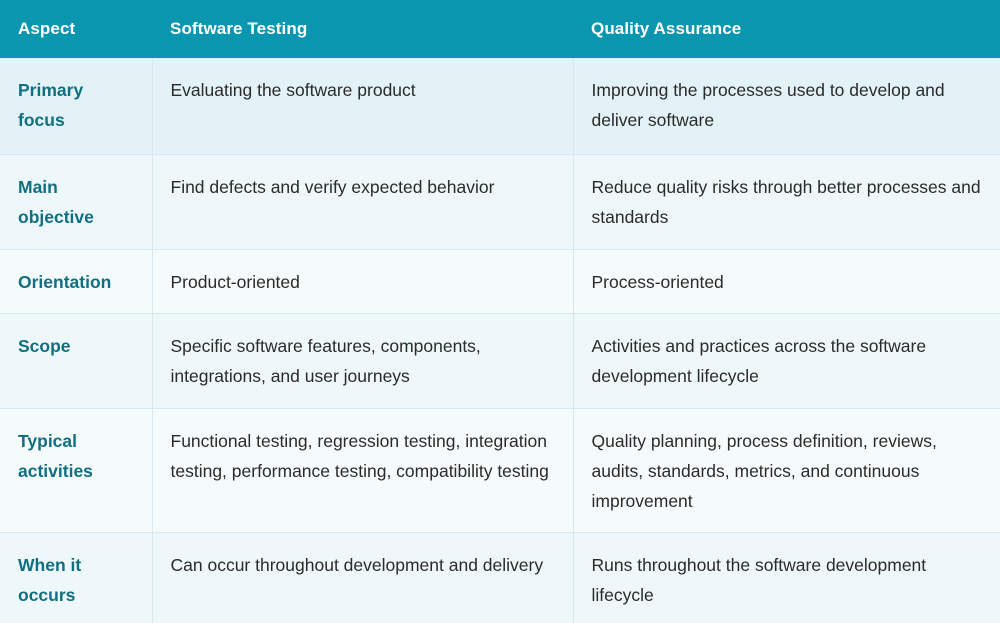  Describe the element at coordinates (47, 28) in the screenshot. I see `header-aspect: Aspect` at that location.